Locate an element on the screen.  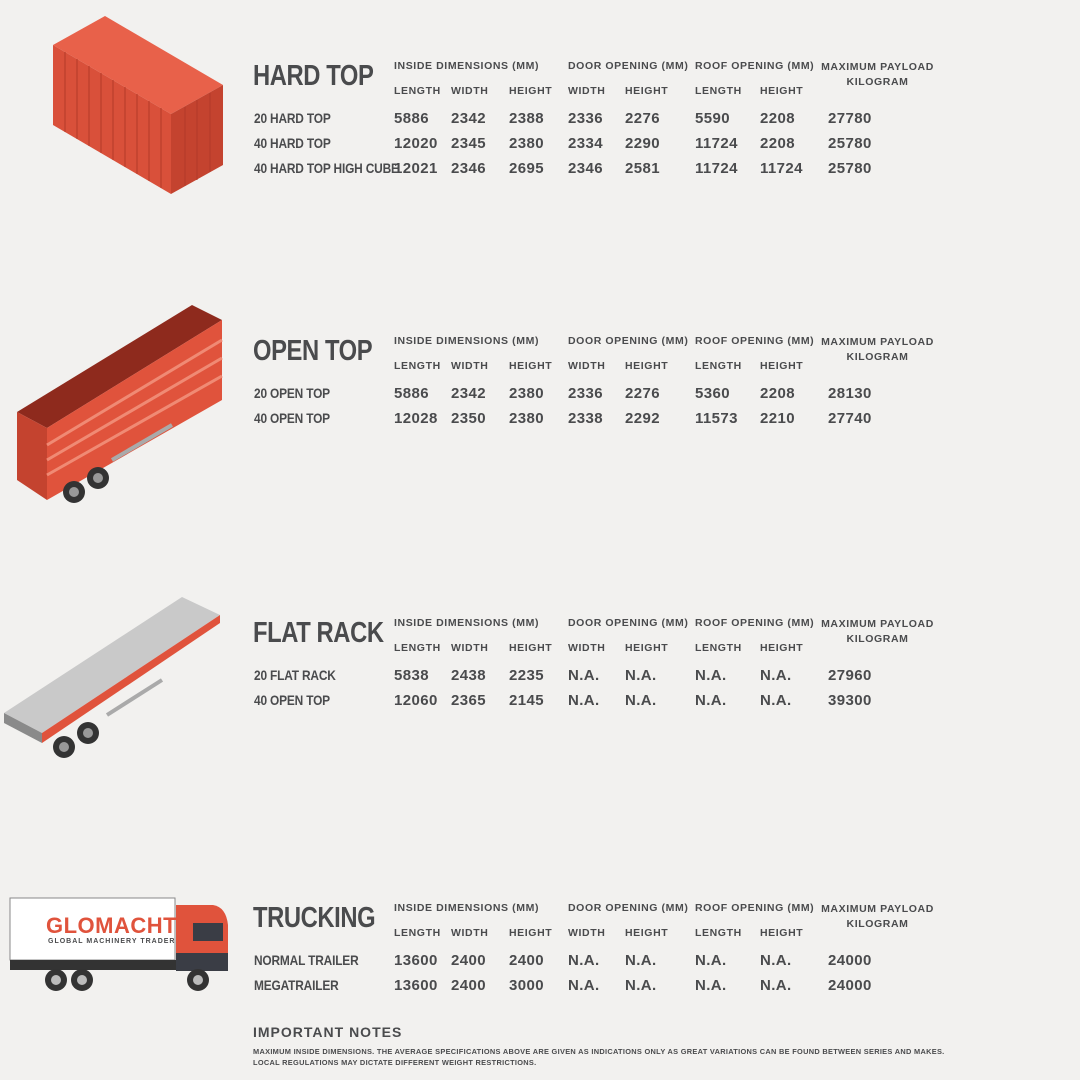
row-value: 2400 is located at coordinates (468, 985).